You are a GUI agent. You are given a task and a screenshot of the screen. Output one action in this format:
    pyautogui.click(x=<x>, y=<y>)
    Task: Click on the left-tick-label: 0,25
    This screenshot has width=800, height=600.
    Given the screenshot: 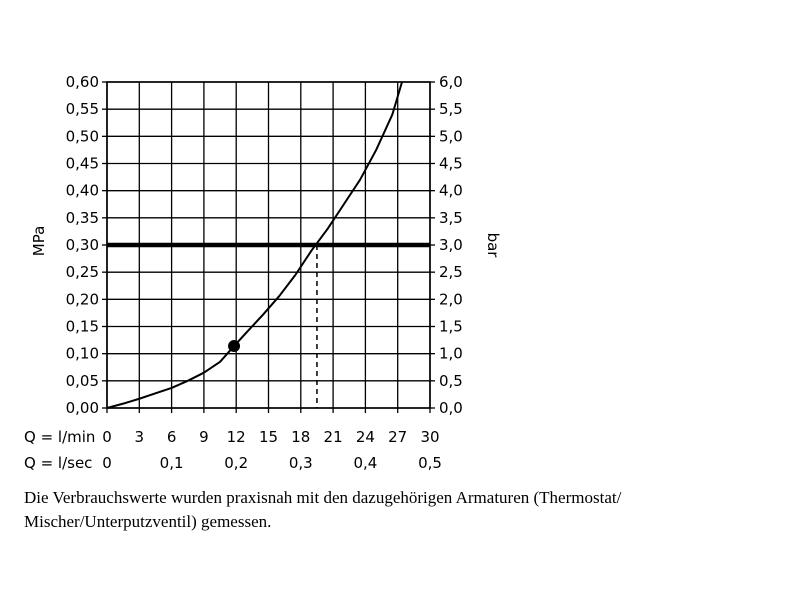 What is the action you would take?
    pyautogui.click(x=82, y=272)
    